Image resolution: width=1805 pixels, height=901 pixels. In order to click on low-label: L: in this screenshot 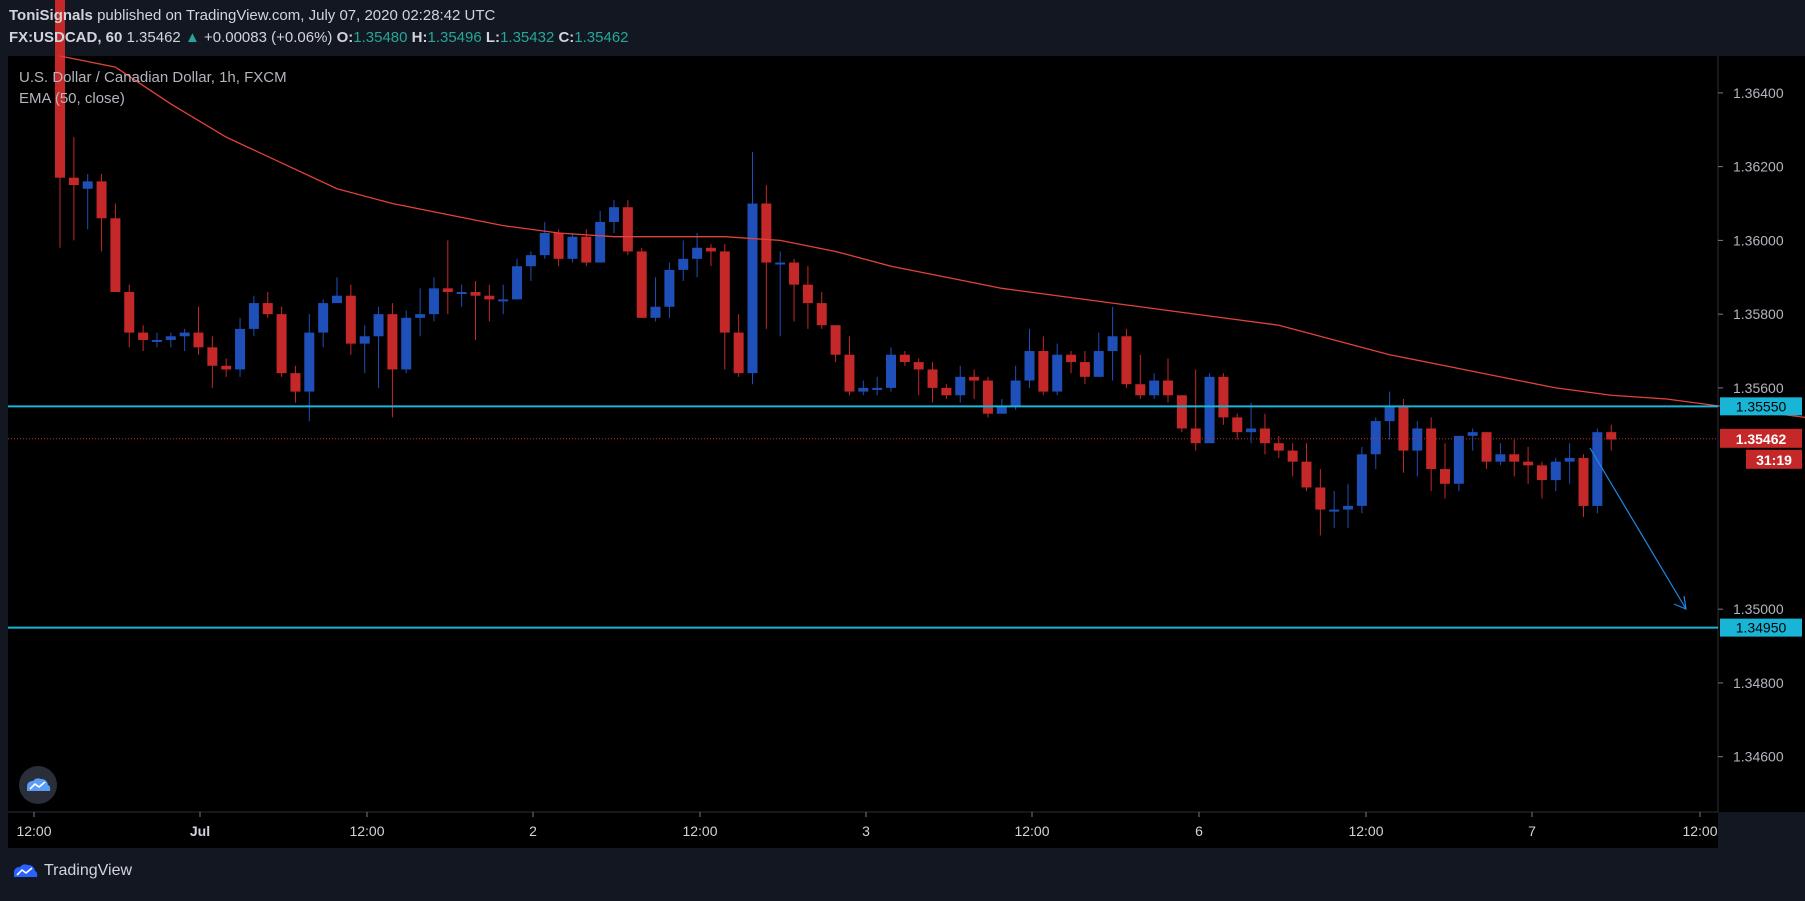, I will do `click(493, 37)`.